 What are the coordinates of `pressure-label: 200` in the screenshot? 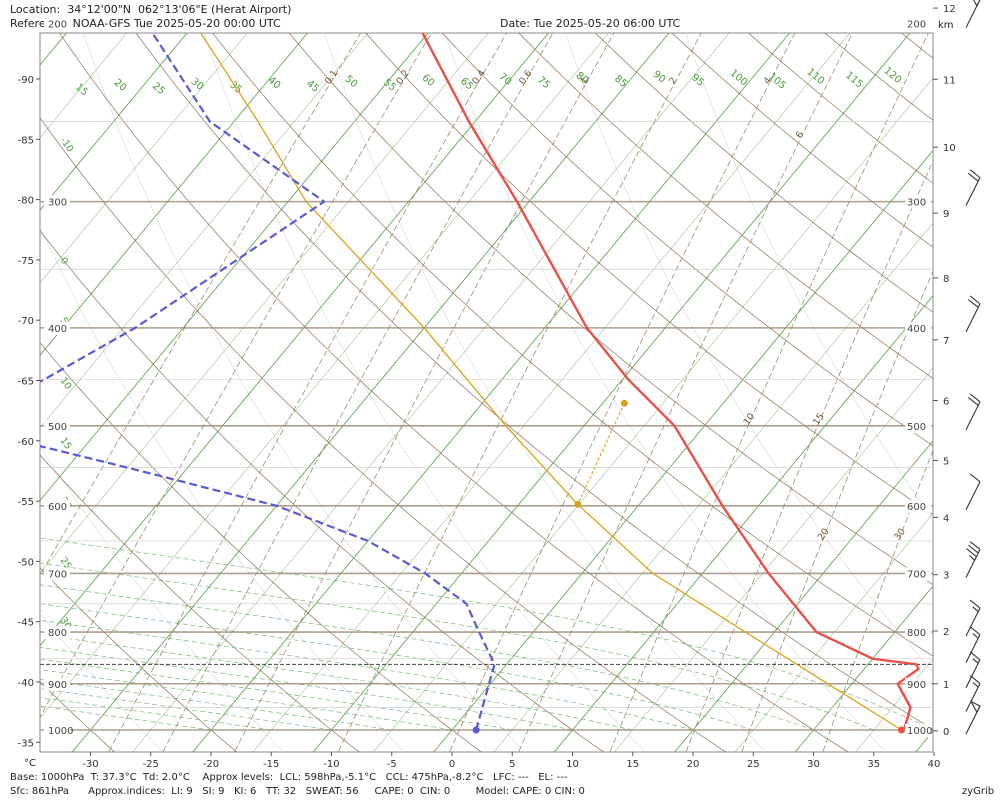 It's located at (916, 25).